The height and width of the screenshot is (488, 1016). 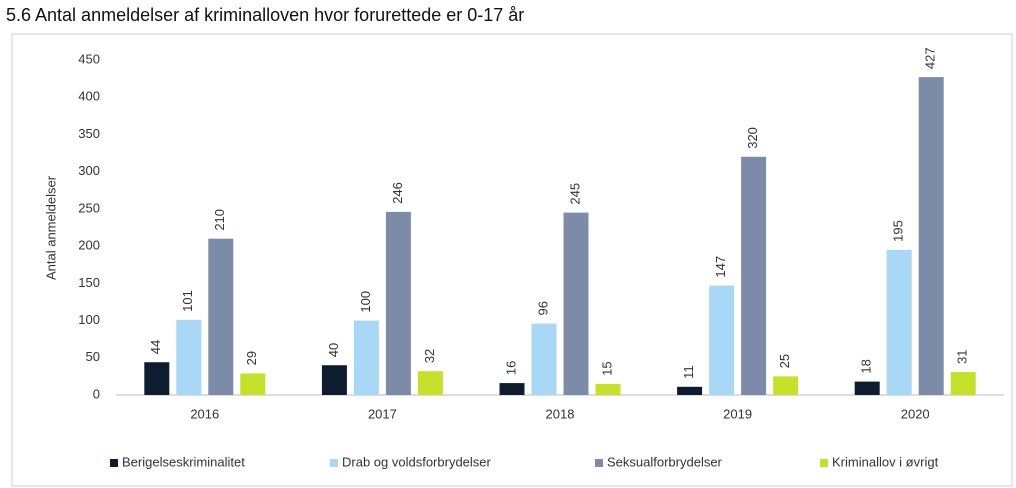 What do you see at coordinates (885, 461) in the screenshot?
I see `legend-label: Kriminallov i øvrigt` at bounding box center [885, 461].